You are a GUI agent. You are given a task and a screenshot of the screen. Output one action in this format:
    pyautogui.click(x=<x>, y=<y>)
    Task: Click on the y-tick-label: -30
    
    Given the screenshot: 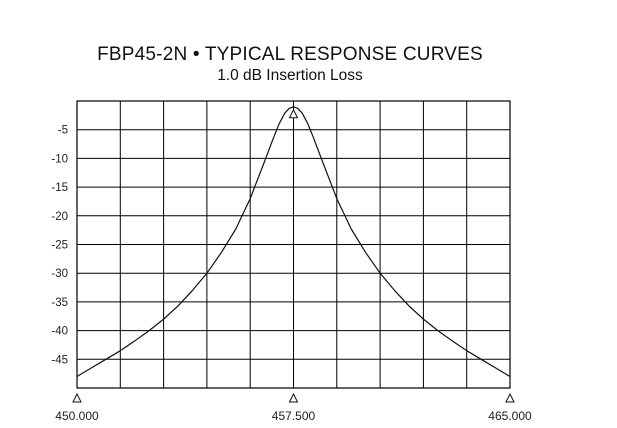 What is the action you would take?
    pyautogui.click(x=59, y=274)
    